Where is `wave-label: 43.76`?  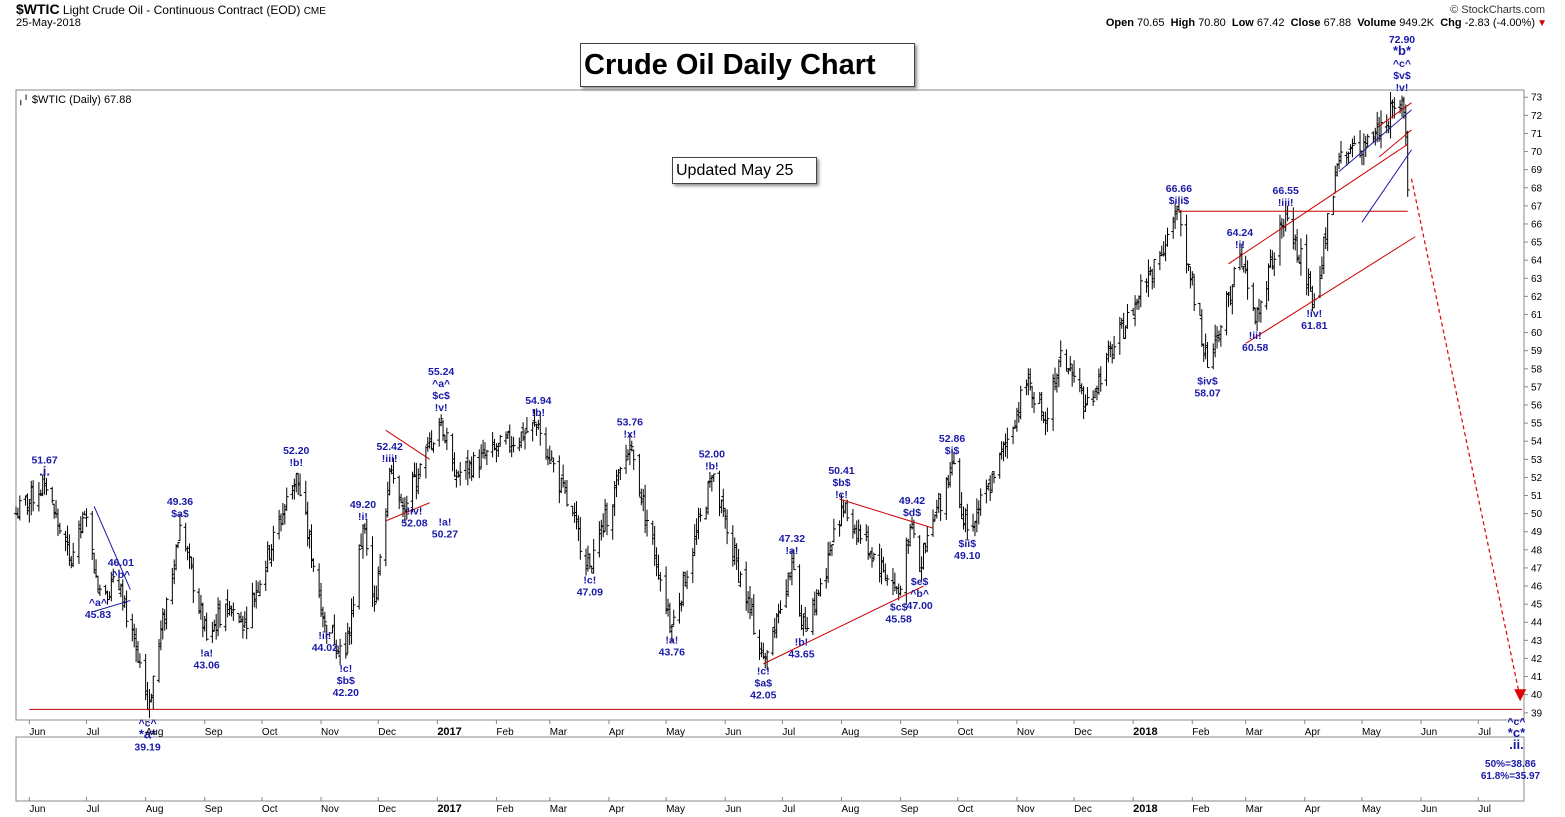
wave-label: 43.76 is located at coordinates (672, 653).